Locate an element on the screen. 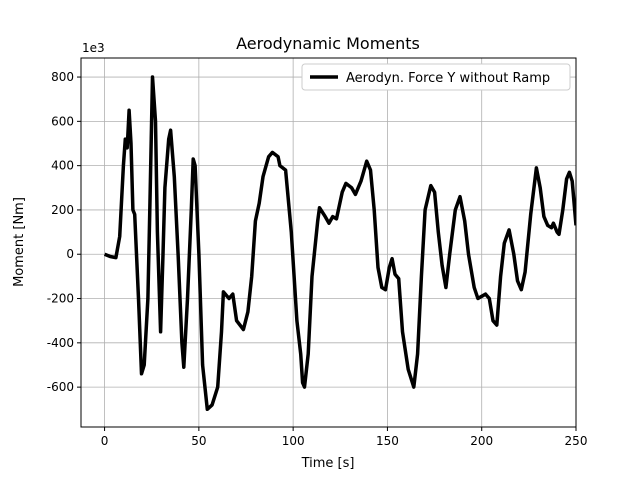  y-tick-label: 400 is located at coordinates (62, 166).